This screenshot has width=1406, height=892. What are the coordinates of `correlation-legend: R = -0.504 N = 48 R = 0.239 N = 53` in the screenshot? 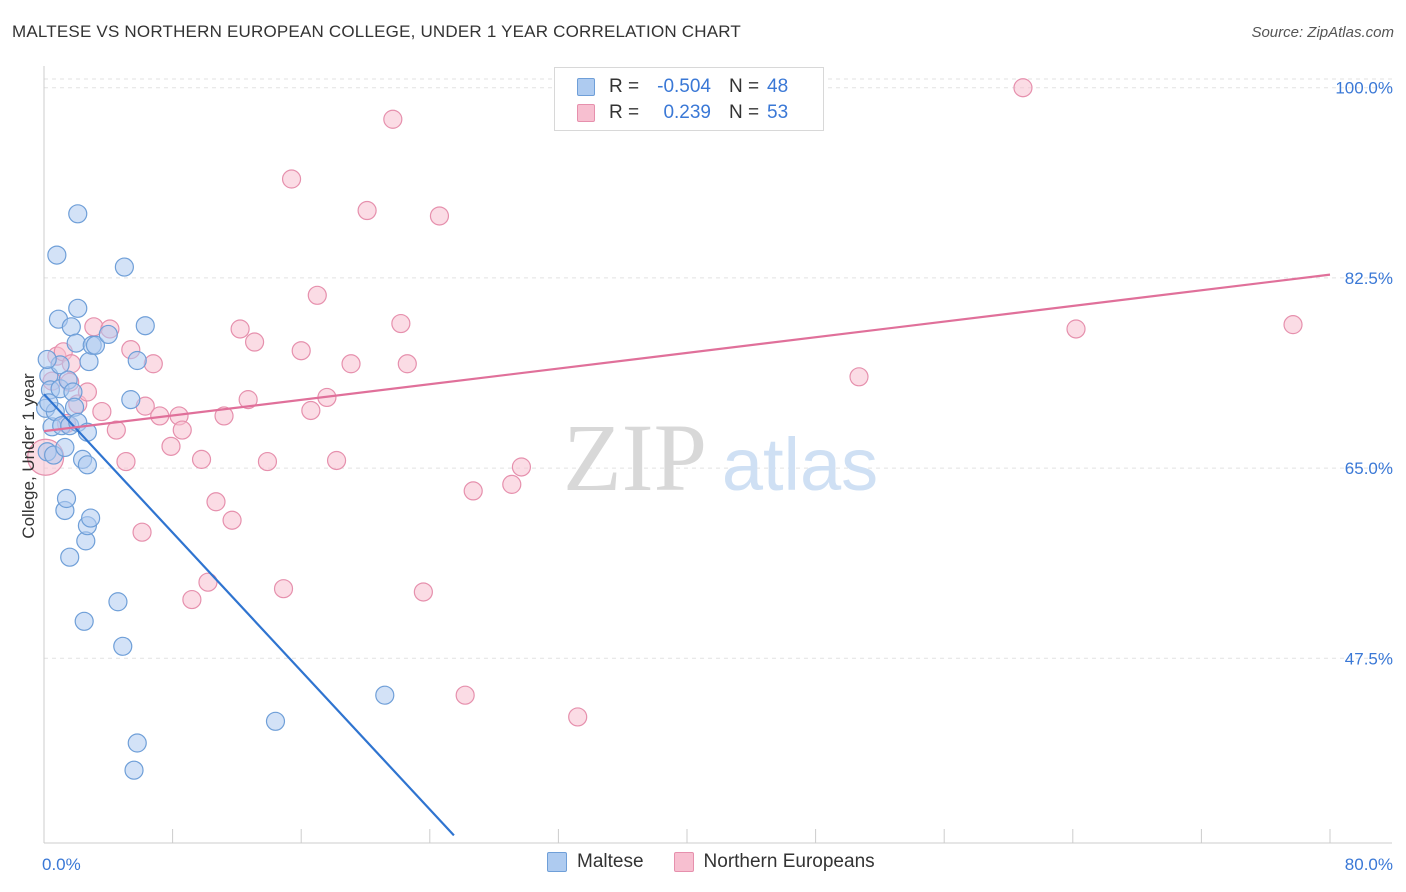 It's located at (689, 99).